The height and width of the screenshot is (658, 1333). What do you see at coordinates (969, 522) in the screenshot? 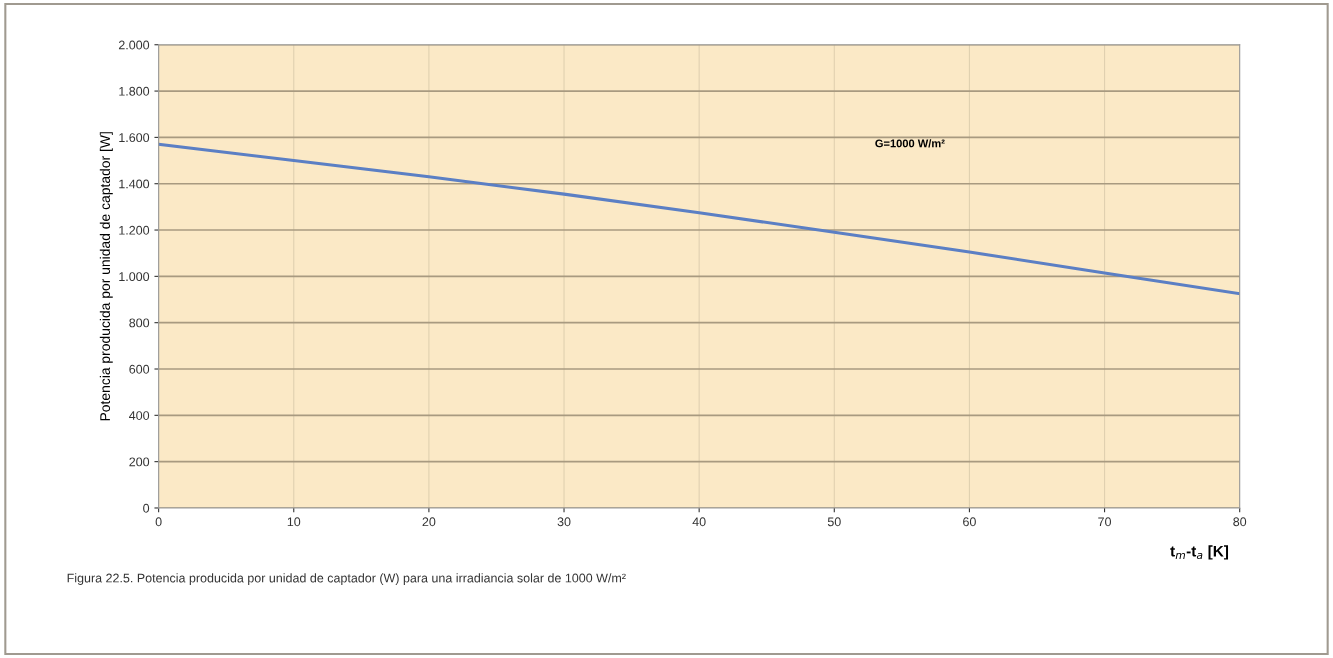
I see `x-tick-label: 60` at bounding box center [969, 522].